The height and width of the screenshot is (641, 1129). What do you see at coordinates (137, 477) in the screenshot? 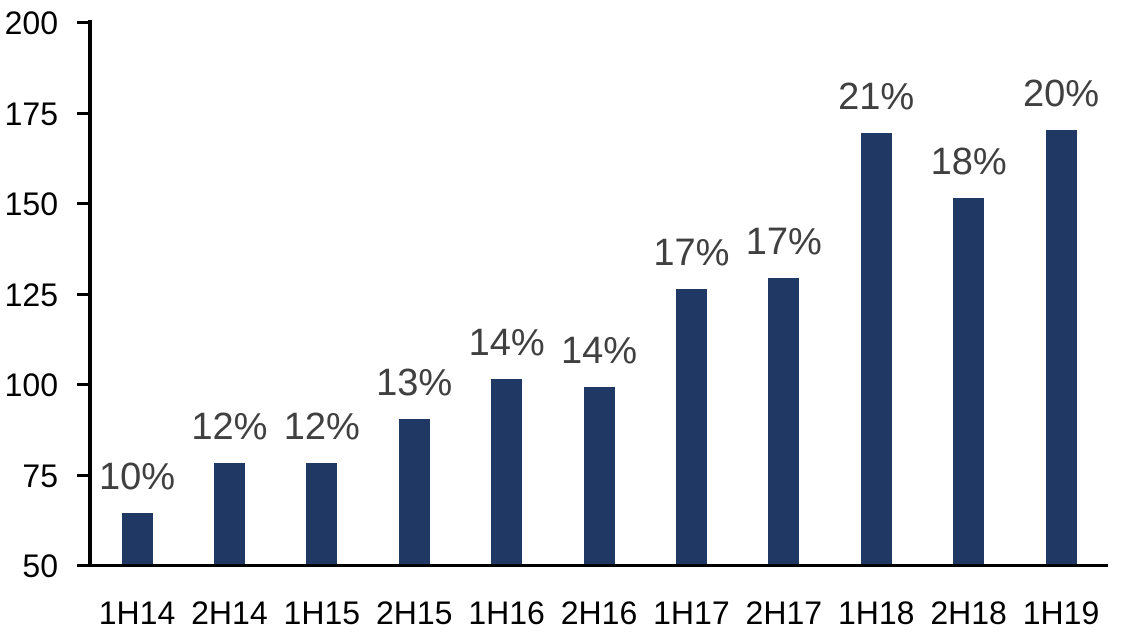
I see `bar-data-label: 10%` at bounding box center [137, 477].